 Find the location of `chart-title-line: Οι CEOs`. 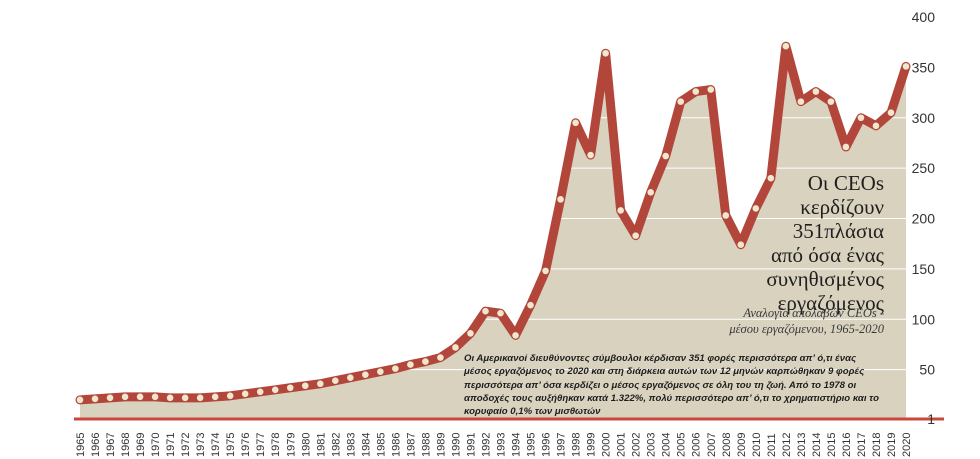

chart-title-line: Οι CEOs is located at coordinates (845, 183).